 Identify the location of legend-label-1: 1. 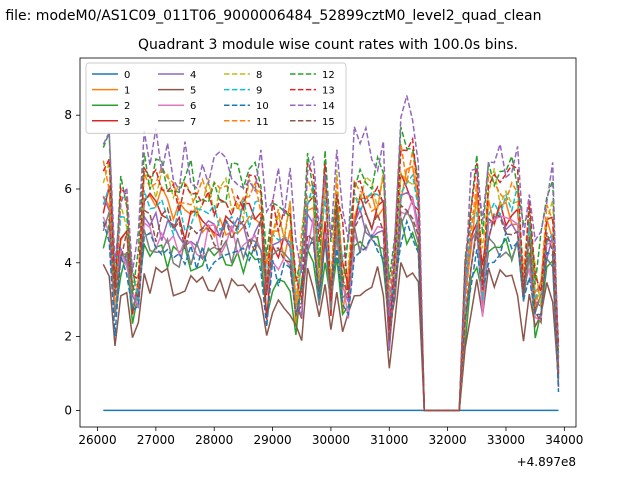
(127, 91).